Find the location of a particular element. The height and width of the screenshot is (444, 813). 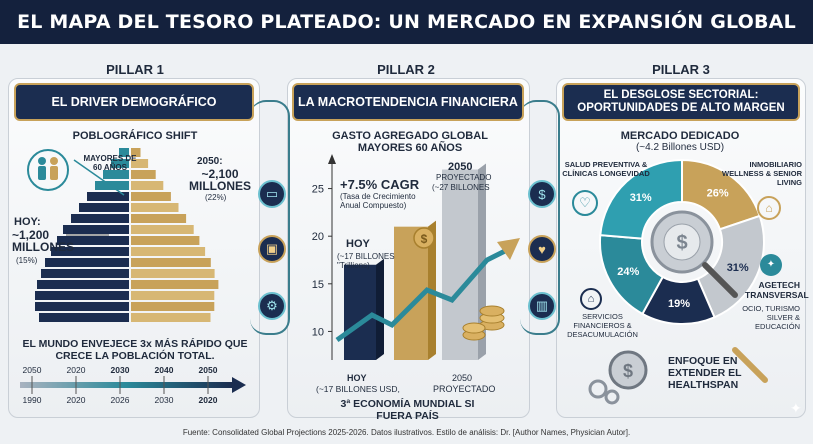

donut-value-label: 19% is located at coordinates (679, 304).